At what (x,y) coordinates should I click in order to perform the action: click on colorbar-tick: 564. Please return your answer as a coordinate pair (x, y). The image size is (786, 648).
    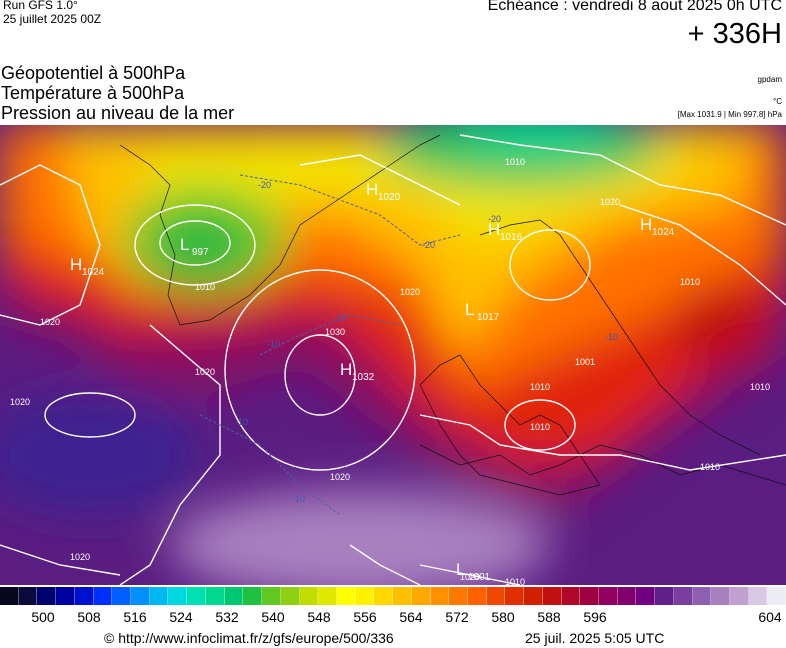
    Looking at the image, I should click on (411, 617).